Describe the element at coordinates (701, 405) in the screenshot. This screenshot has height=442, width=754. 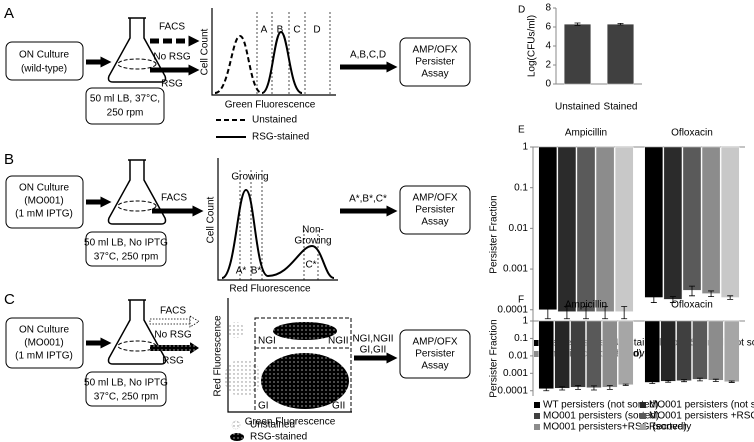
I see `legend-label: MO001 persisters (not sorted)` at that location.